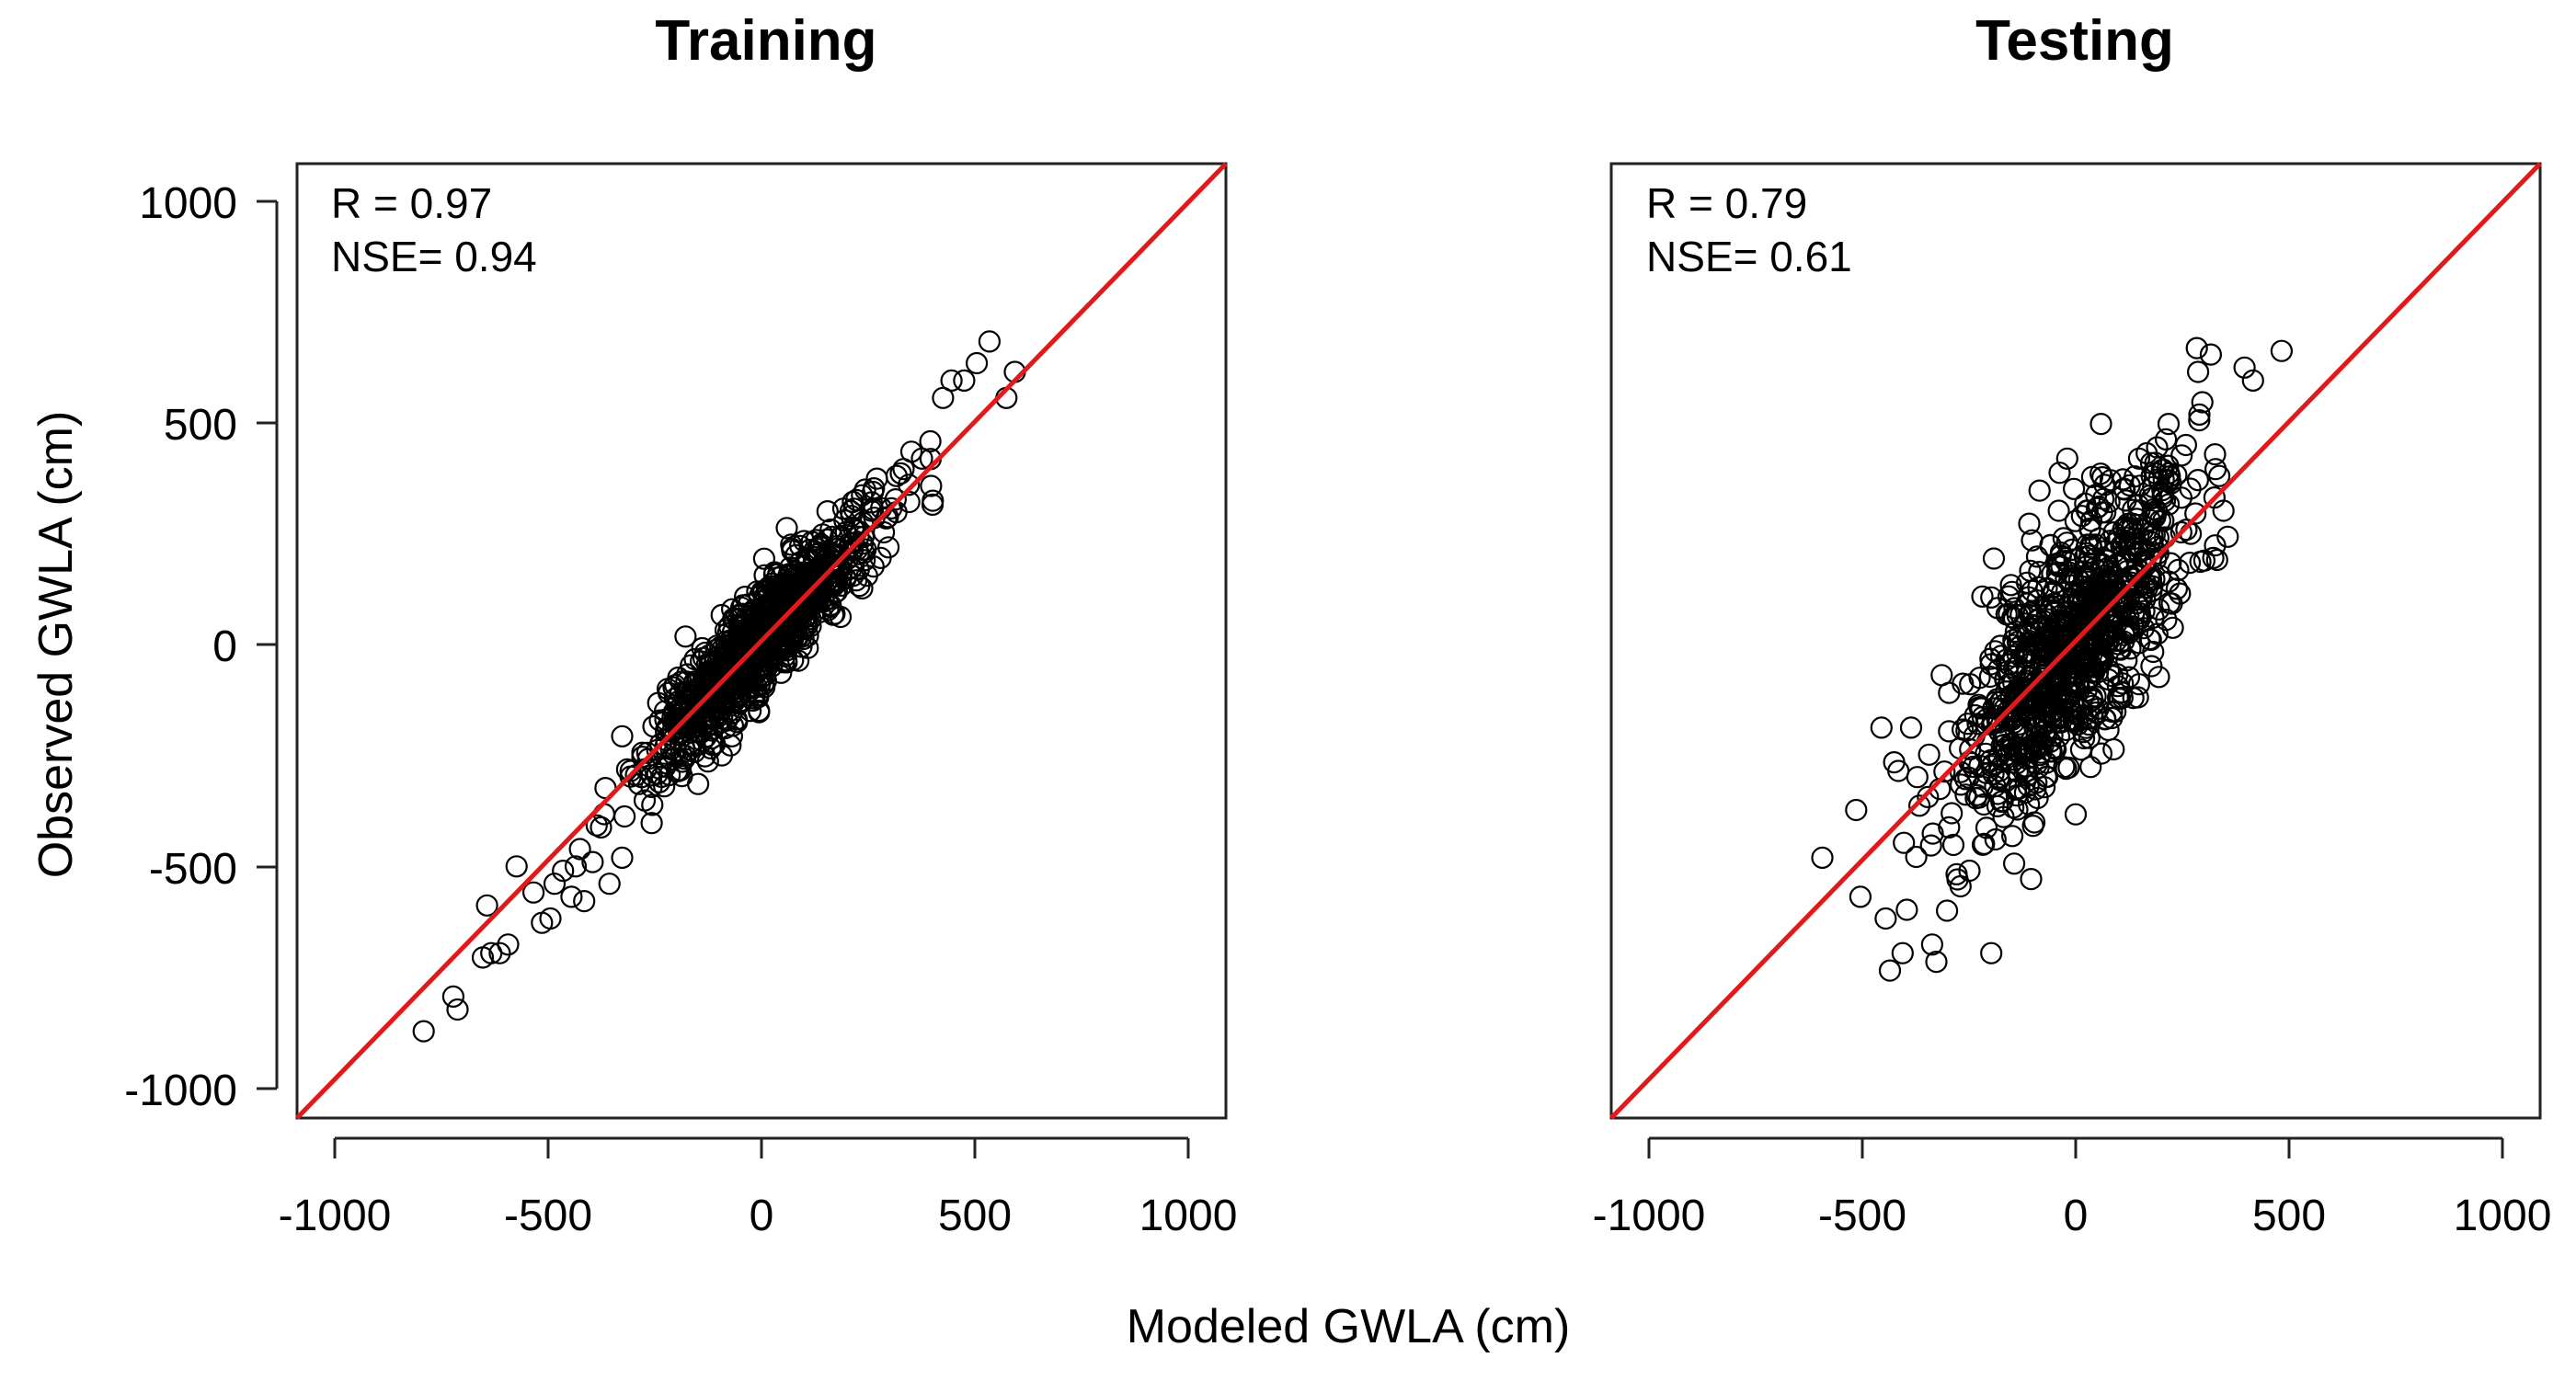  I want to click on training-points, so click(719, 686).